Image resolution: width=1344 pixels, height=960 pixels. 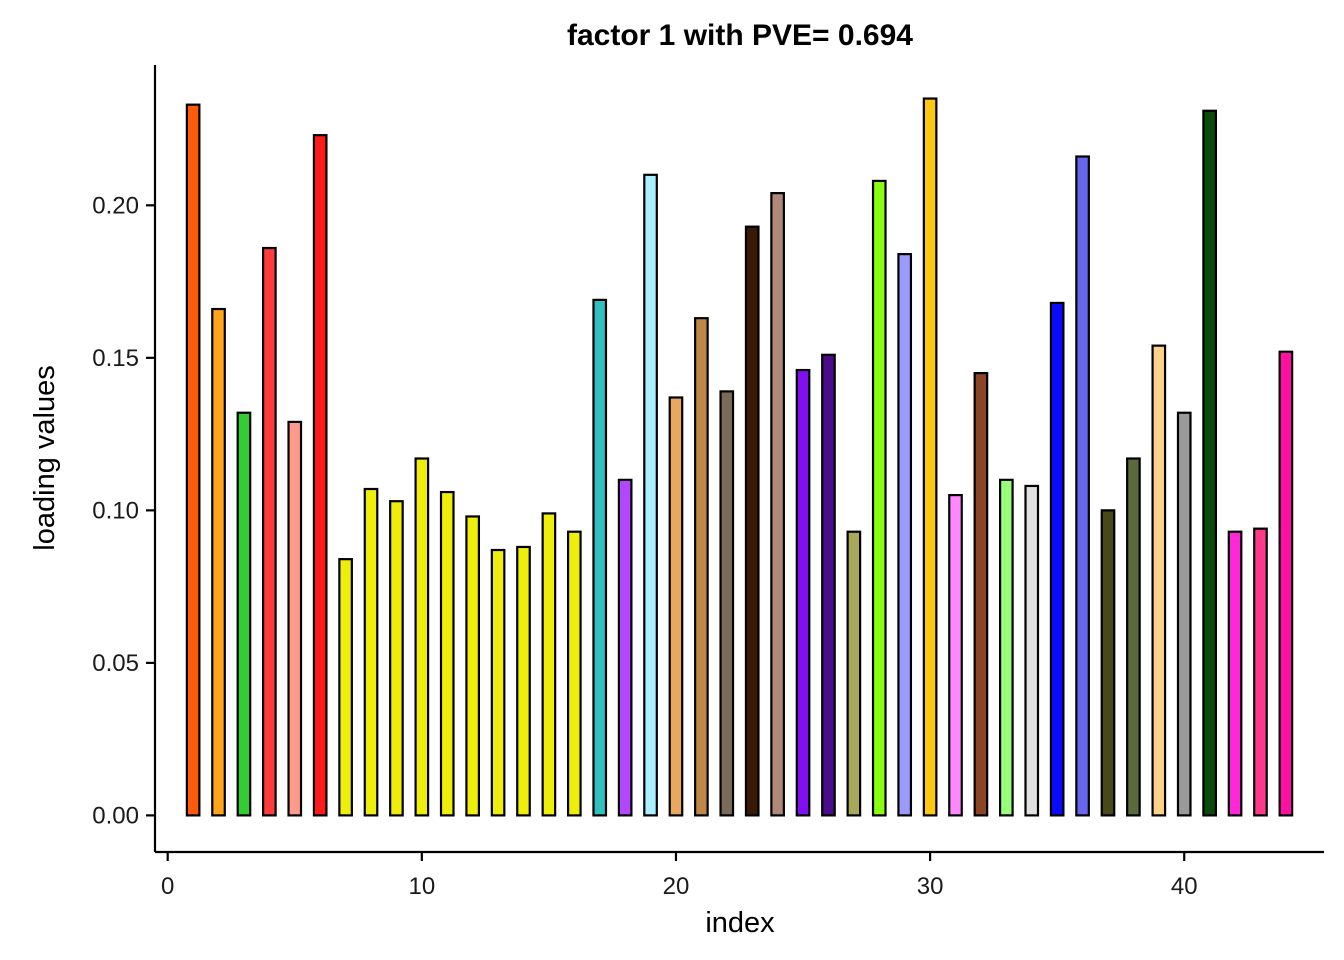 What do you see at coordinates (167, 886) in the screenshot?
I see `x-tick-label: 0` at bounding box center [167, 886].